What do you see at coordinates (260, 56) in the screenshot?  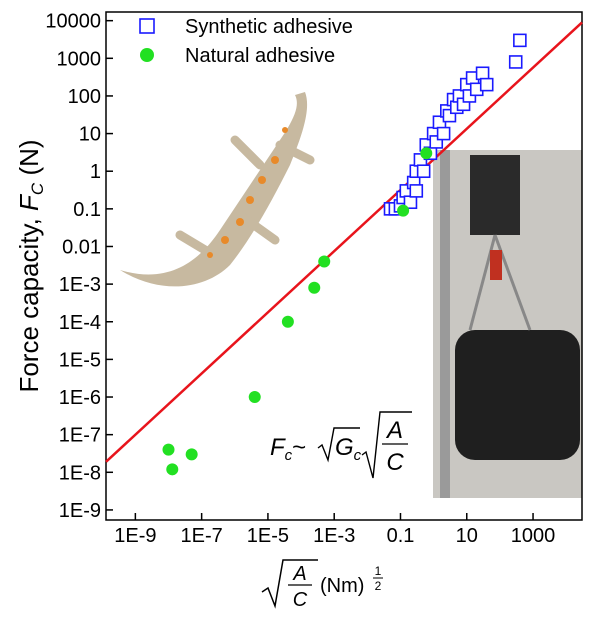 I see `legend-label: Natural adhesive` at bounding box center [260, 56].